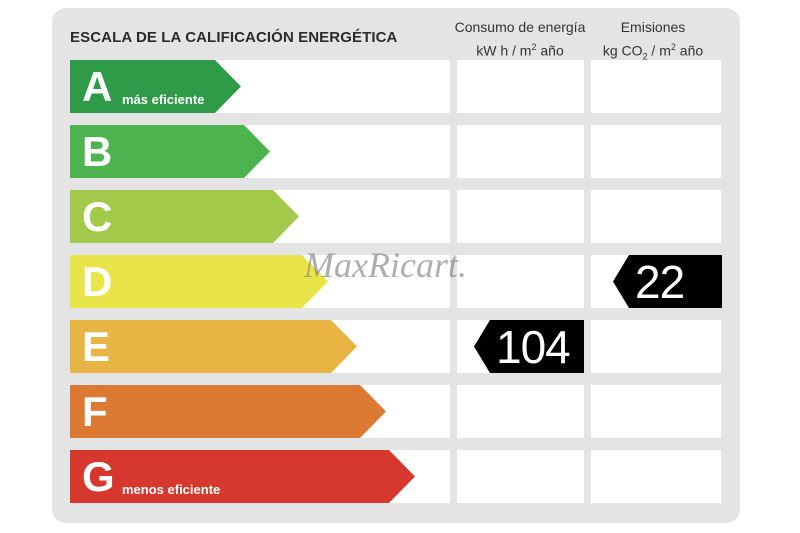 This screenshot has width=800, height=533. I want to click on grade-letter: F, so click(95, 411).